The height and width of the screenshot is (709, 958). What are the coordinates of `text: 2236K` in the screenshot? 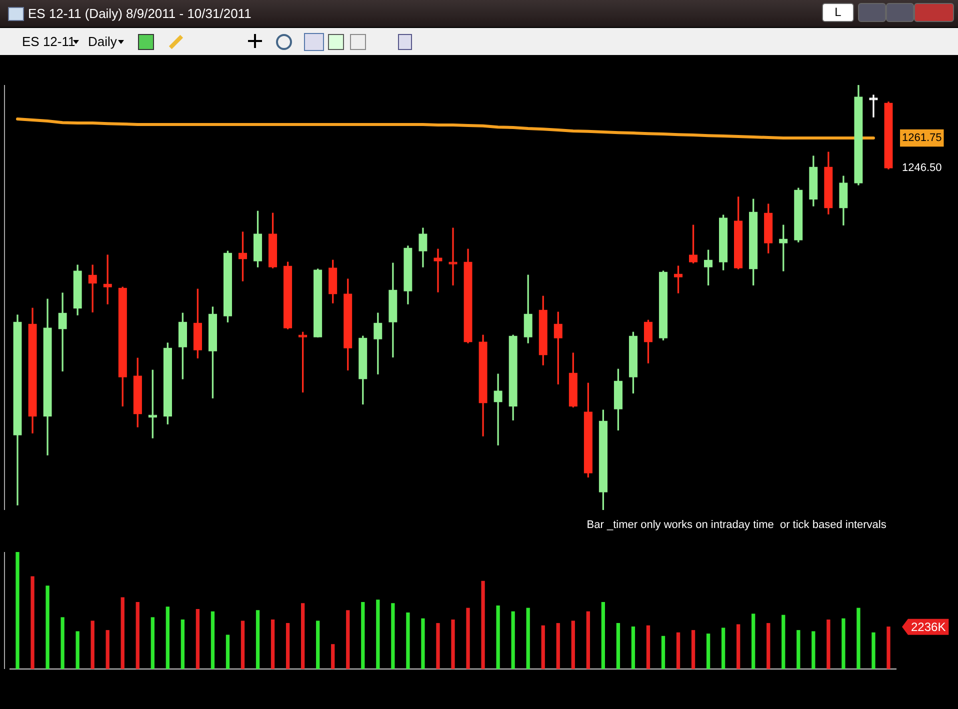 It's located at (928, 627).